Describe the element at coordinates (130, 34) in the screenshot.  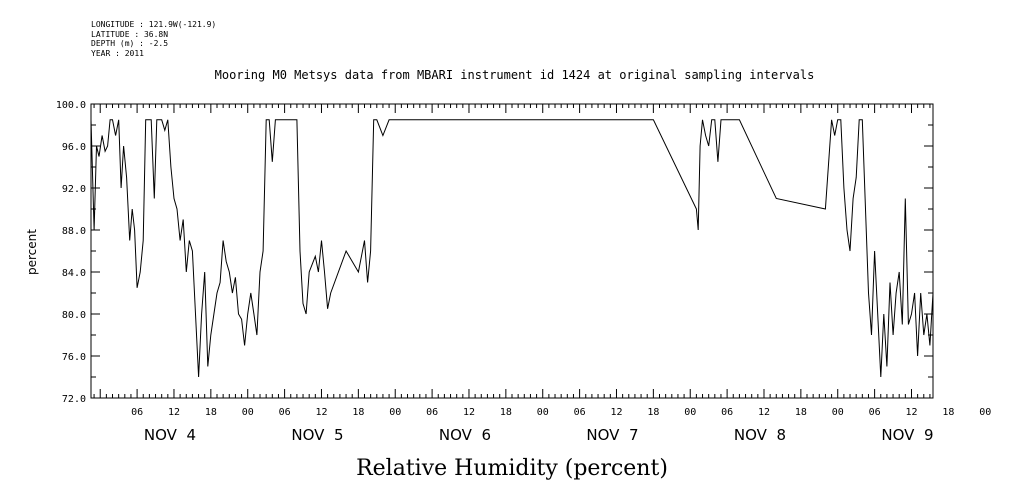
I see `latitude-text: LATITUDE : 36.8N` at that location.